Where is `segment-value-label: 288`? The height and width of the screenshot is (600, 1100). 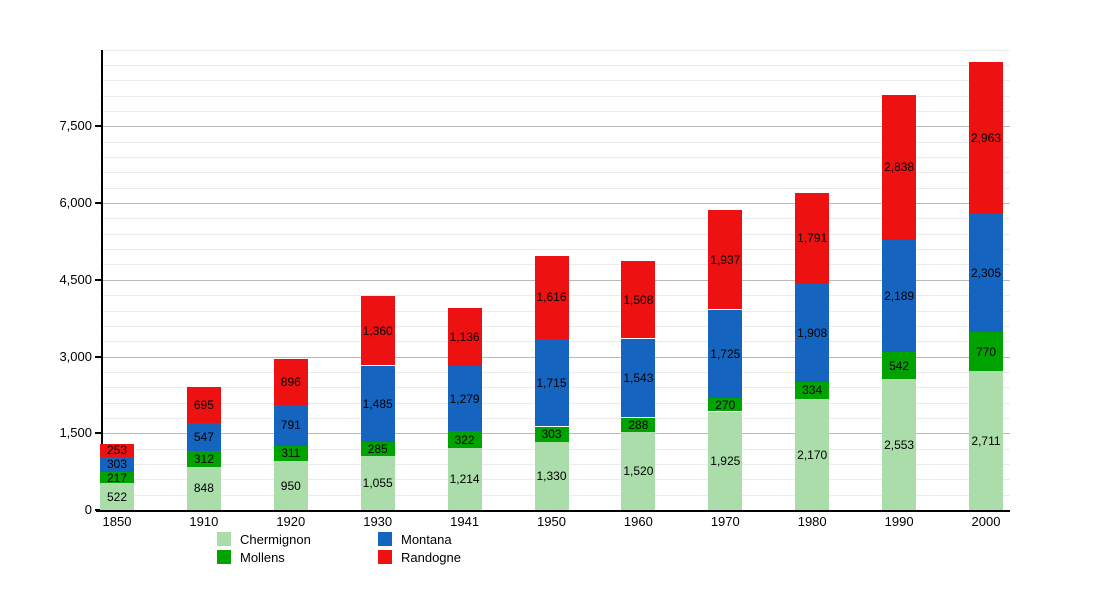
segment-value-label: 288 is located at coordinates (638, 424).